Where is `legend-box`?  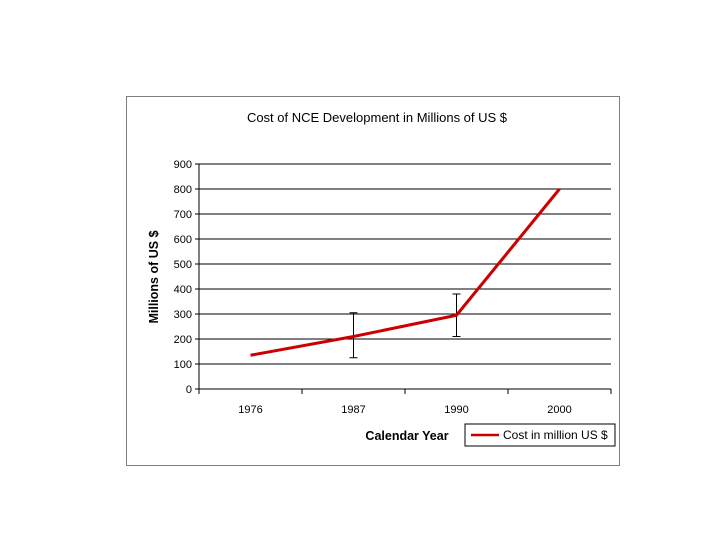
legend-box is located at coordinates (540, 435).